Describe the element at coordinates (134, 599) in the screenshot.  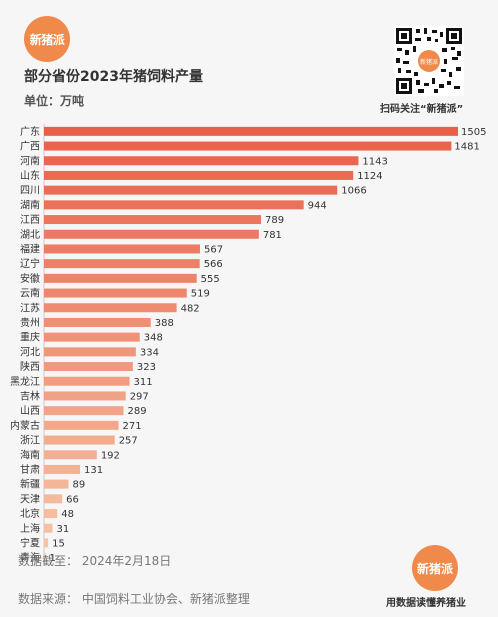
I see `data-source: 数据来源： 中国饲料工业协会、新猪派整理` at that location.